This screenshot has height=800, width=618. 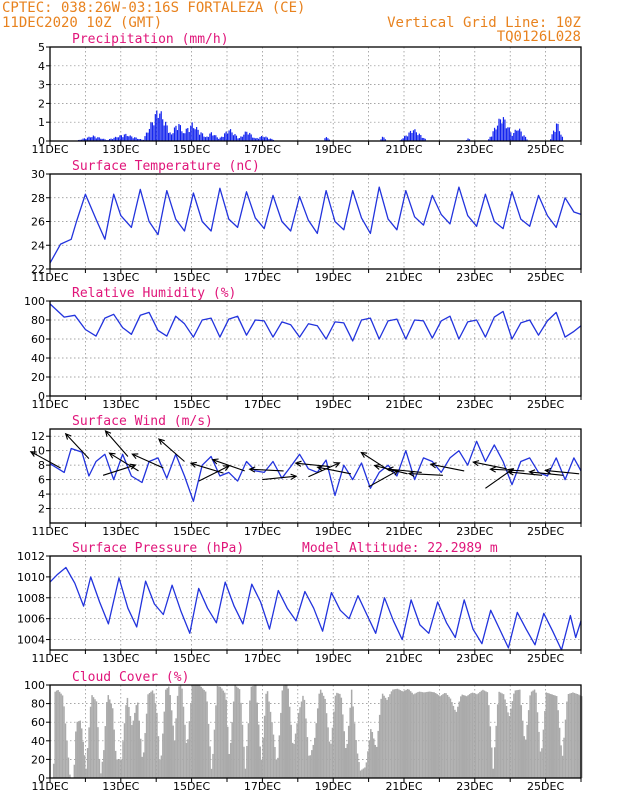 What do you see at coordinates (142, 421) in the screenshot?
I see `panel-title: Surface Wind (m/s)` at bounding box center [142, 421].